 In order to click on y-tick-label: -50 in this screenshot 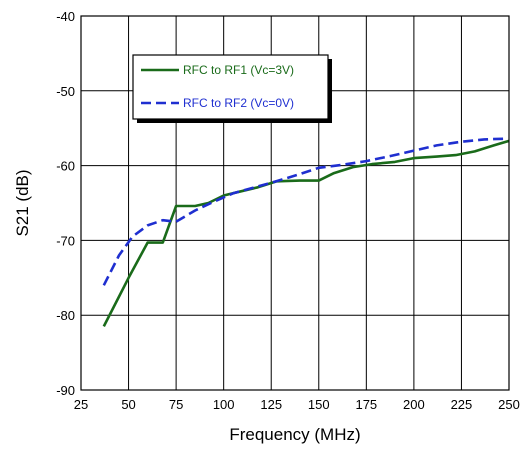, I will do `click(65, 91)`.